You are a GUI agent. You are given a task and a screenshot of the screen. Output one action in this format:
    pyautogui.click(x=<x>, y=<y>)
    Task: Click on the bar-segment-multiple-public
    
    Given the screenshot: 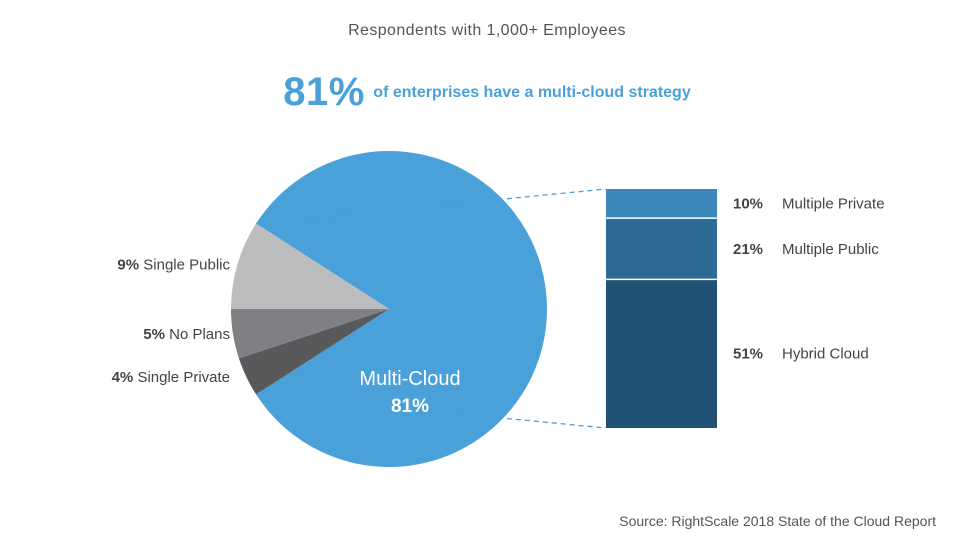 What is the action you would take?
    pyautogui.click(x=661, y=249)
    